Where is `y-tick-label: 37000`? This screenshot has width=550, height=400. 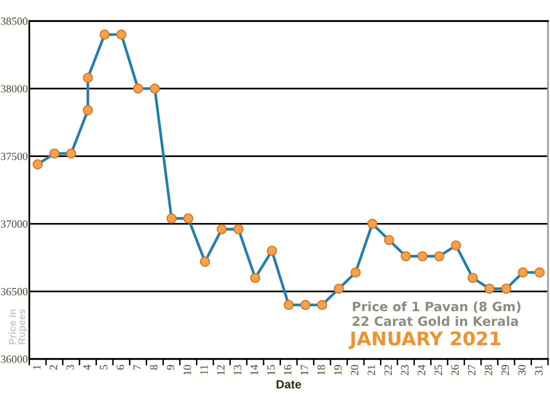 y-tick-label: 37000 is located at coordinates (14, 224).